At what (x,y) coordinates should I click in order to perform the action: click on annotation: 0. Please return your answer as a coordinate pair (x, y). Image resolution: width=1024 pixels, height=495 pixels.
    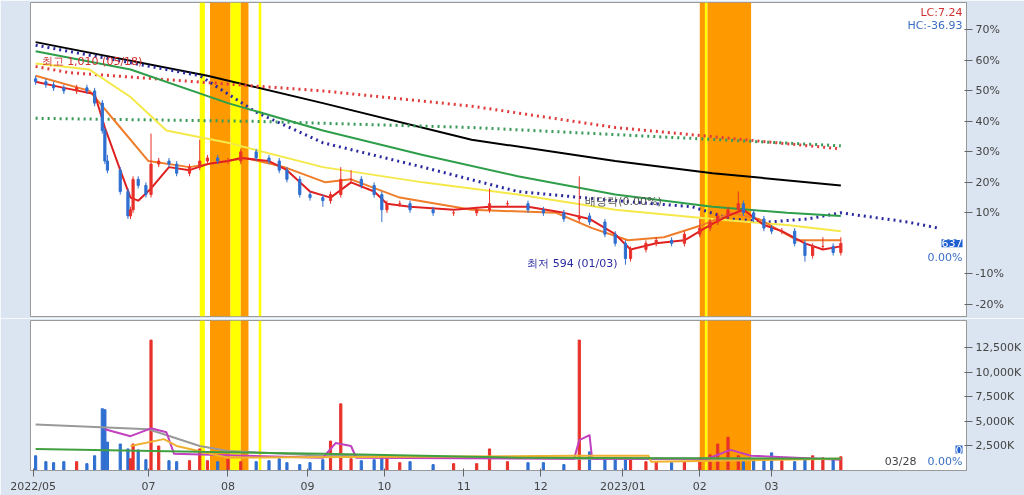
    Looking at the image, I should click on (959, 450).